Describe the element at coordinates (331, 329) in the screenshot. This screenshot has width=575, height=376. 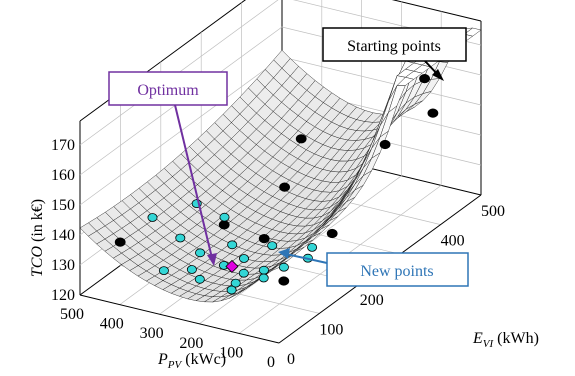
I see `y-tick-label: 100` at that location.